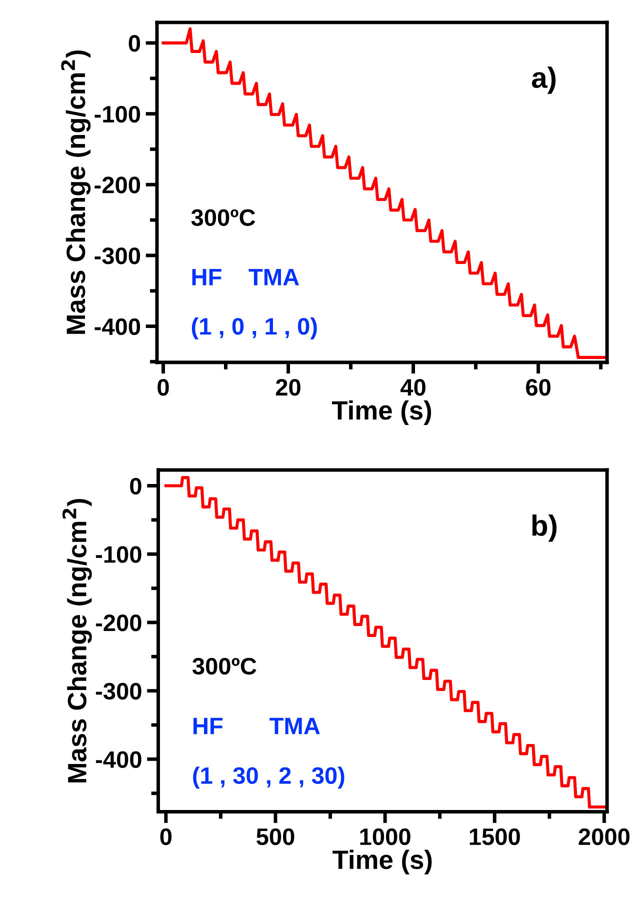  What do you see at coordinates (275, 837) in the screenshot?
I see `x-tick-label: 500` at bounding box center [275, 837].